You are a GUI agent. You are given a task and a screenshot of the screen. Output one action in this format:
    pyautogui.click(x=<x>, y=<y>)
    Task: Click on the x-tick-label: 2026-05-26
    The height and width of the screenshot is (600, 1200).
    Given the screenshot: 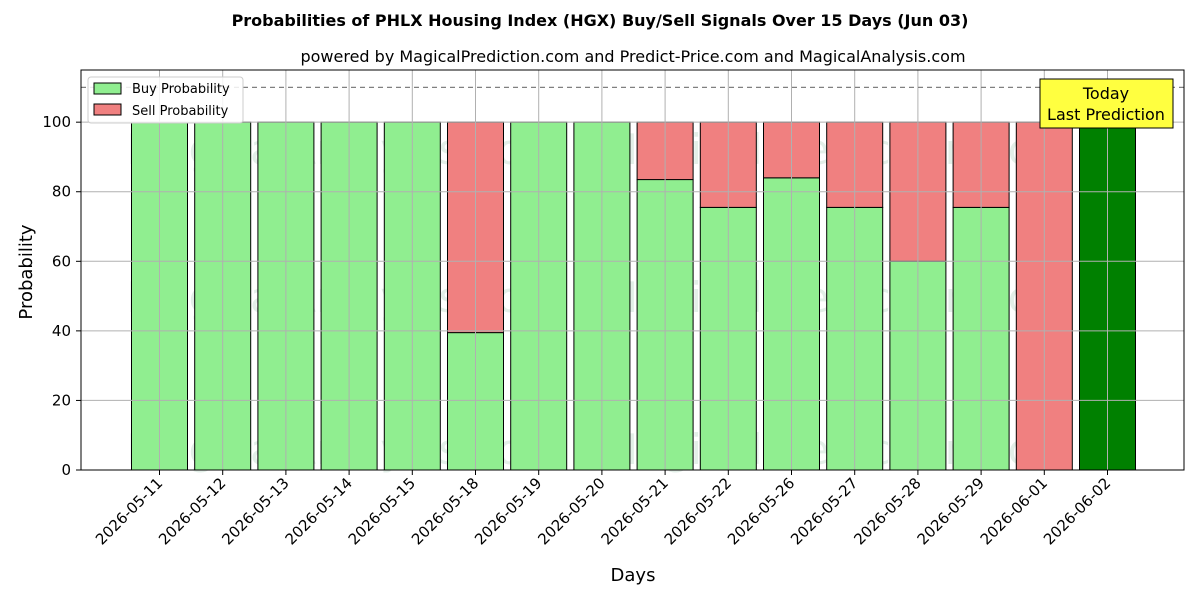 What is the action you would take?
    pyautogui.click(x=761, y=511)
    